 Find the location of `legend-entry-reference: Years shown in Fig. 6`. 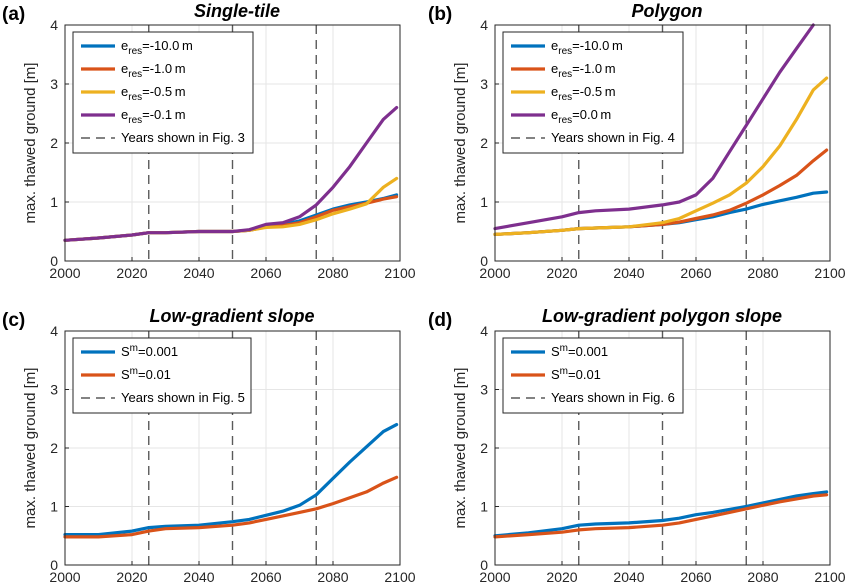

legend-entry-reference: Years shown in Fig. 6 is located at coordinates (613, 397).